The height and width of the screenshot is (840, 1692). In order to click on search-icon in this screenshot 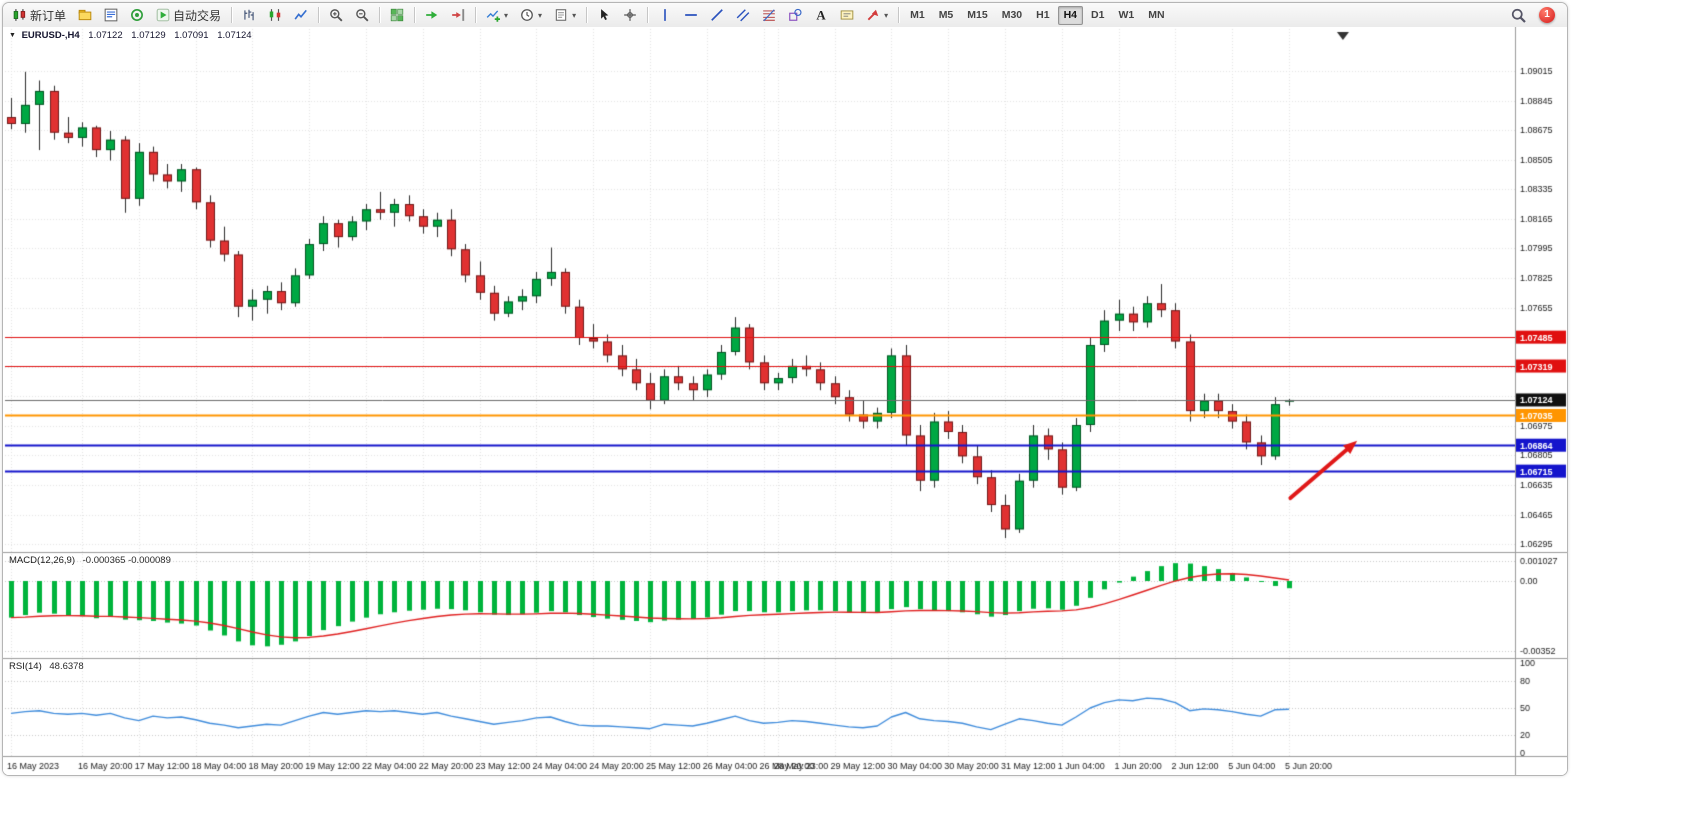, I will do `click(1518, 15)`.